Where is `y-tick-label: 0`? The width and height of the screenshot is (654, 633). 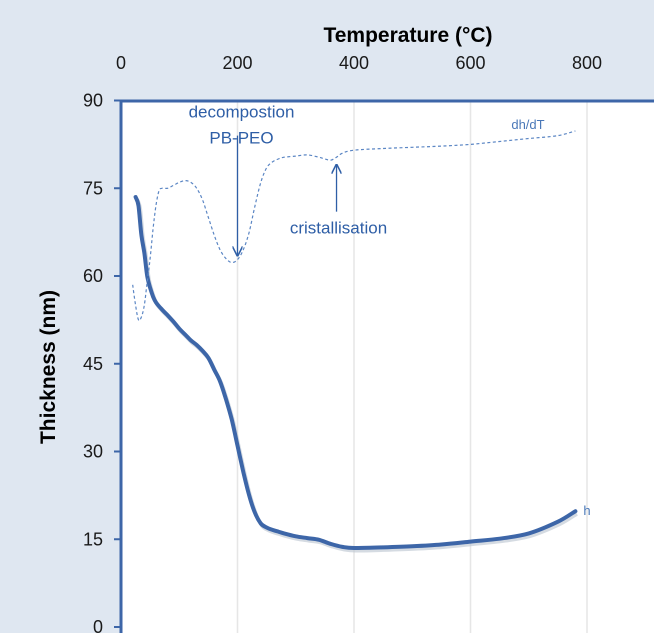
y-tick-label: 0 is located at coordinates (98, 625).